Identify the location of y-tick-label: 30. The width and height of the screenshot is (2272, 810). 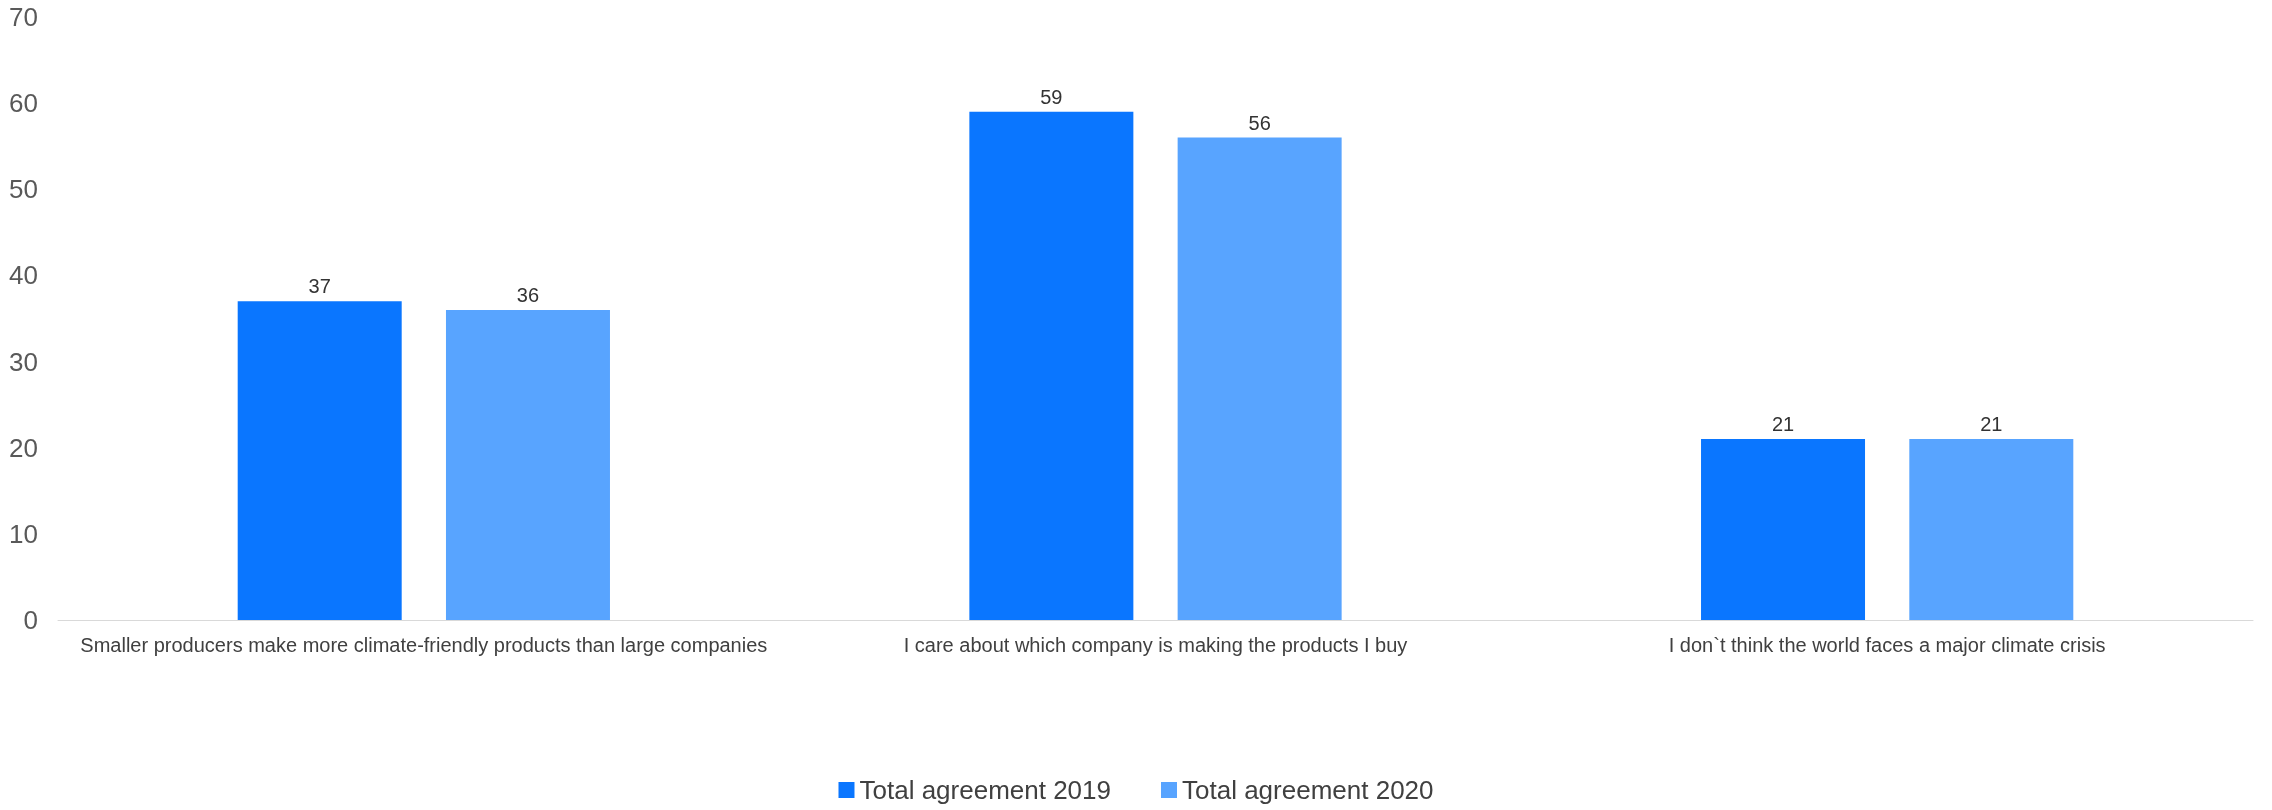
(23, 361).